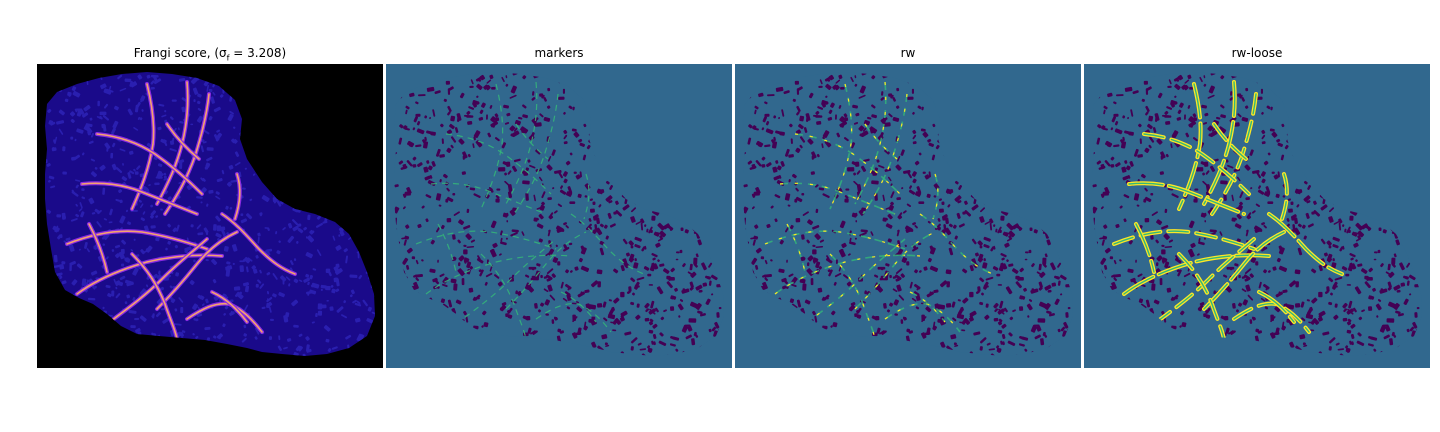  I want to click on panel-title-frangi: Frangi score, (σf = 3.208), so click(210, 55).